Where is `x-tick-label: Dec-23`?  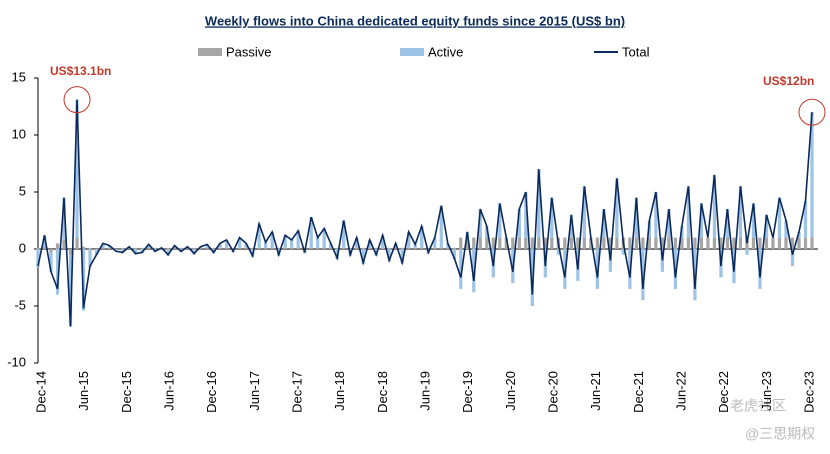 x-tick-label: Dec-23 is located at coordinates (808, 392).